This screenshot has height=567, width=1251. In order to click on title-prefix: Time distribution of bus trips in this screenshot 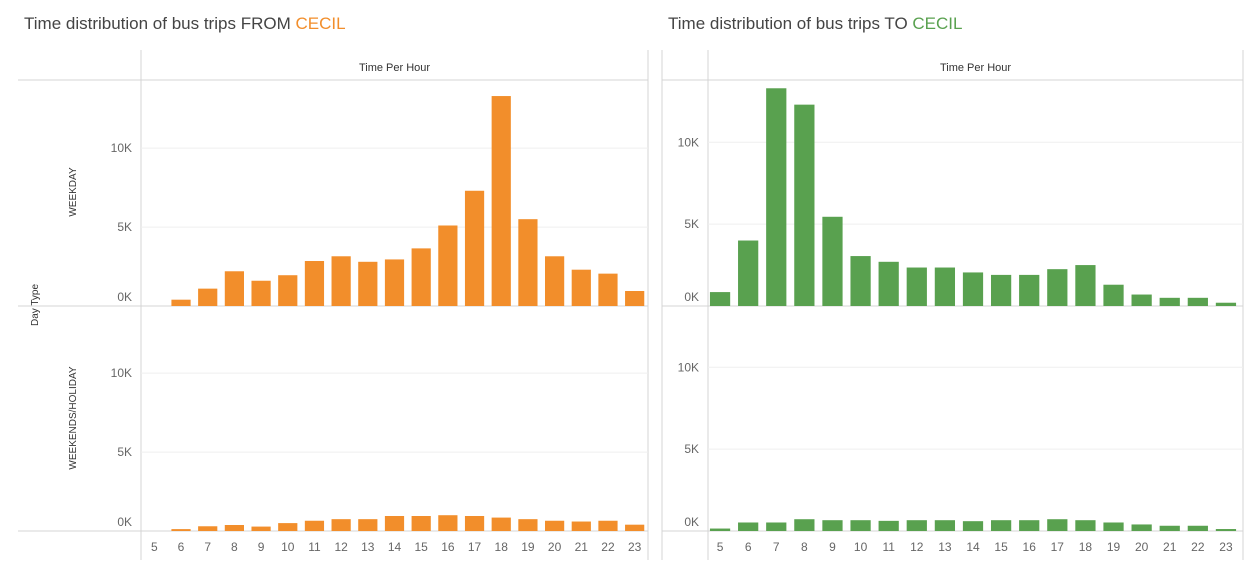, I will do `click(776, 23)`.